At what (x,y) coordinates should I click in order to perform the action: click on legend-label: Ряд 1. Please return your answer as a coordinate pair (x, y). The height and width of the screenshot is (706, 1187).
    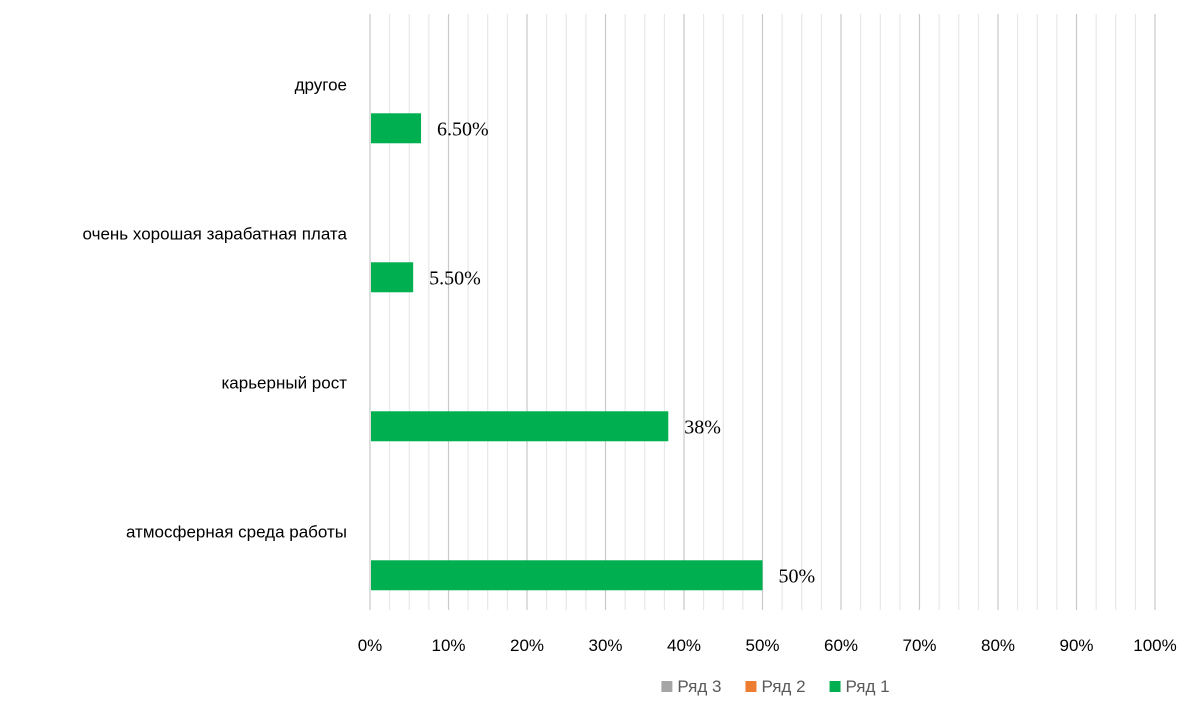
    Looking at the image, I should click on (868, 686).